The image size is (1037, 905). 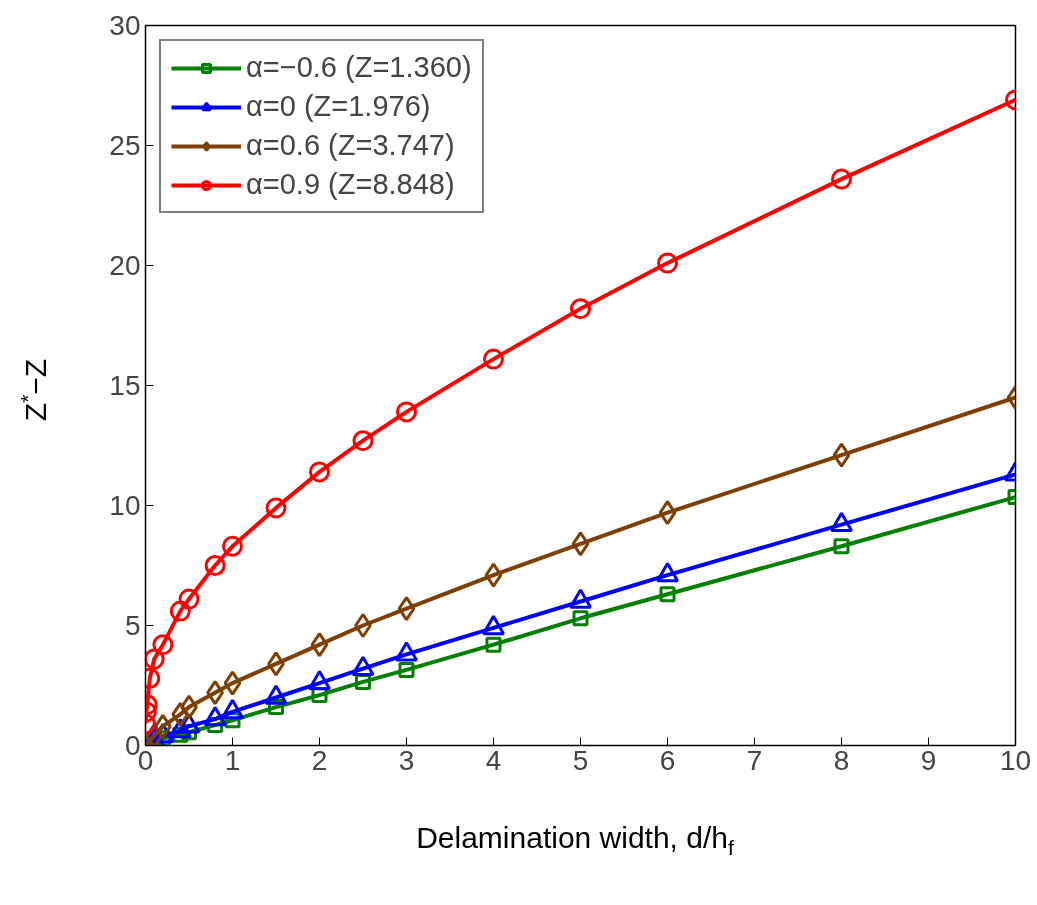 What do you see at coordinates (350, 184) in the screenshot?
I see `legend-label: α=0.9 (Z=8.848)` at bounding box center [350, 184].